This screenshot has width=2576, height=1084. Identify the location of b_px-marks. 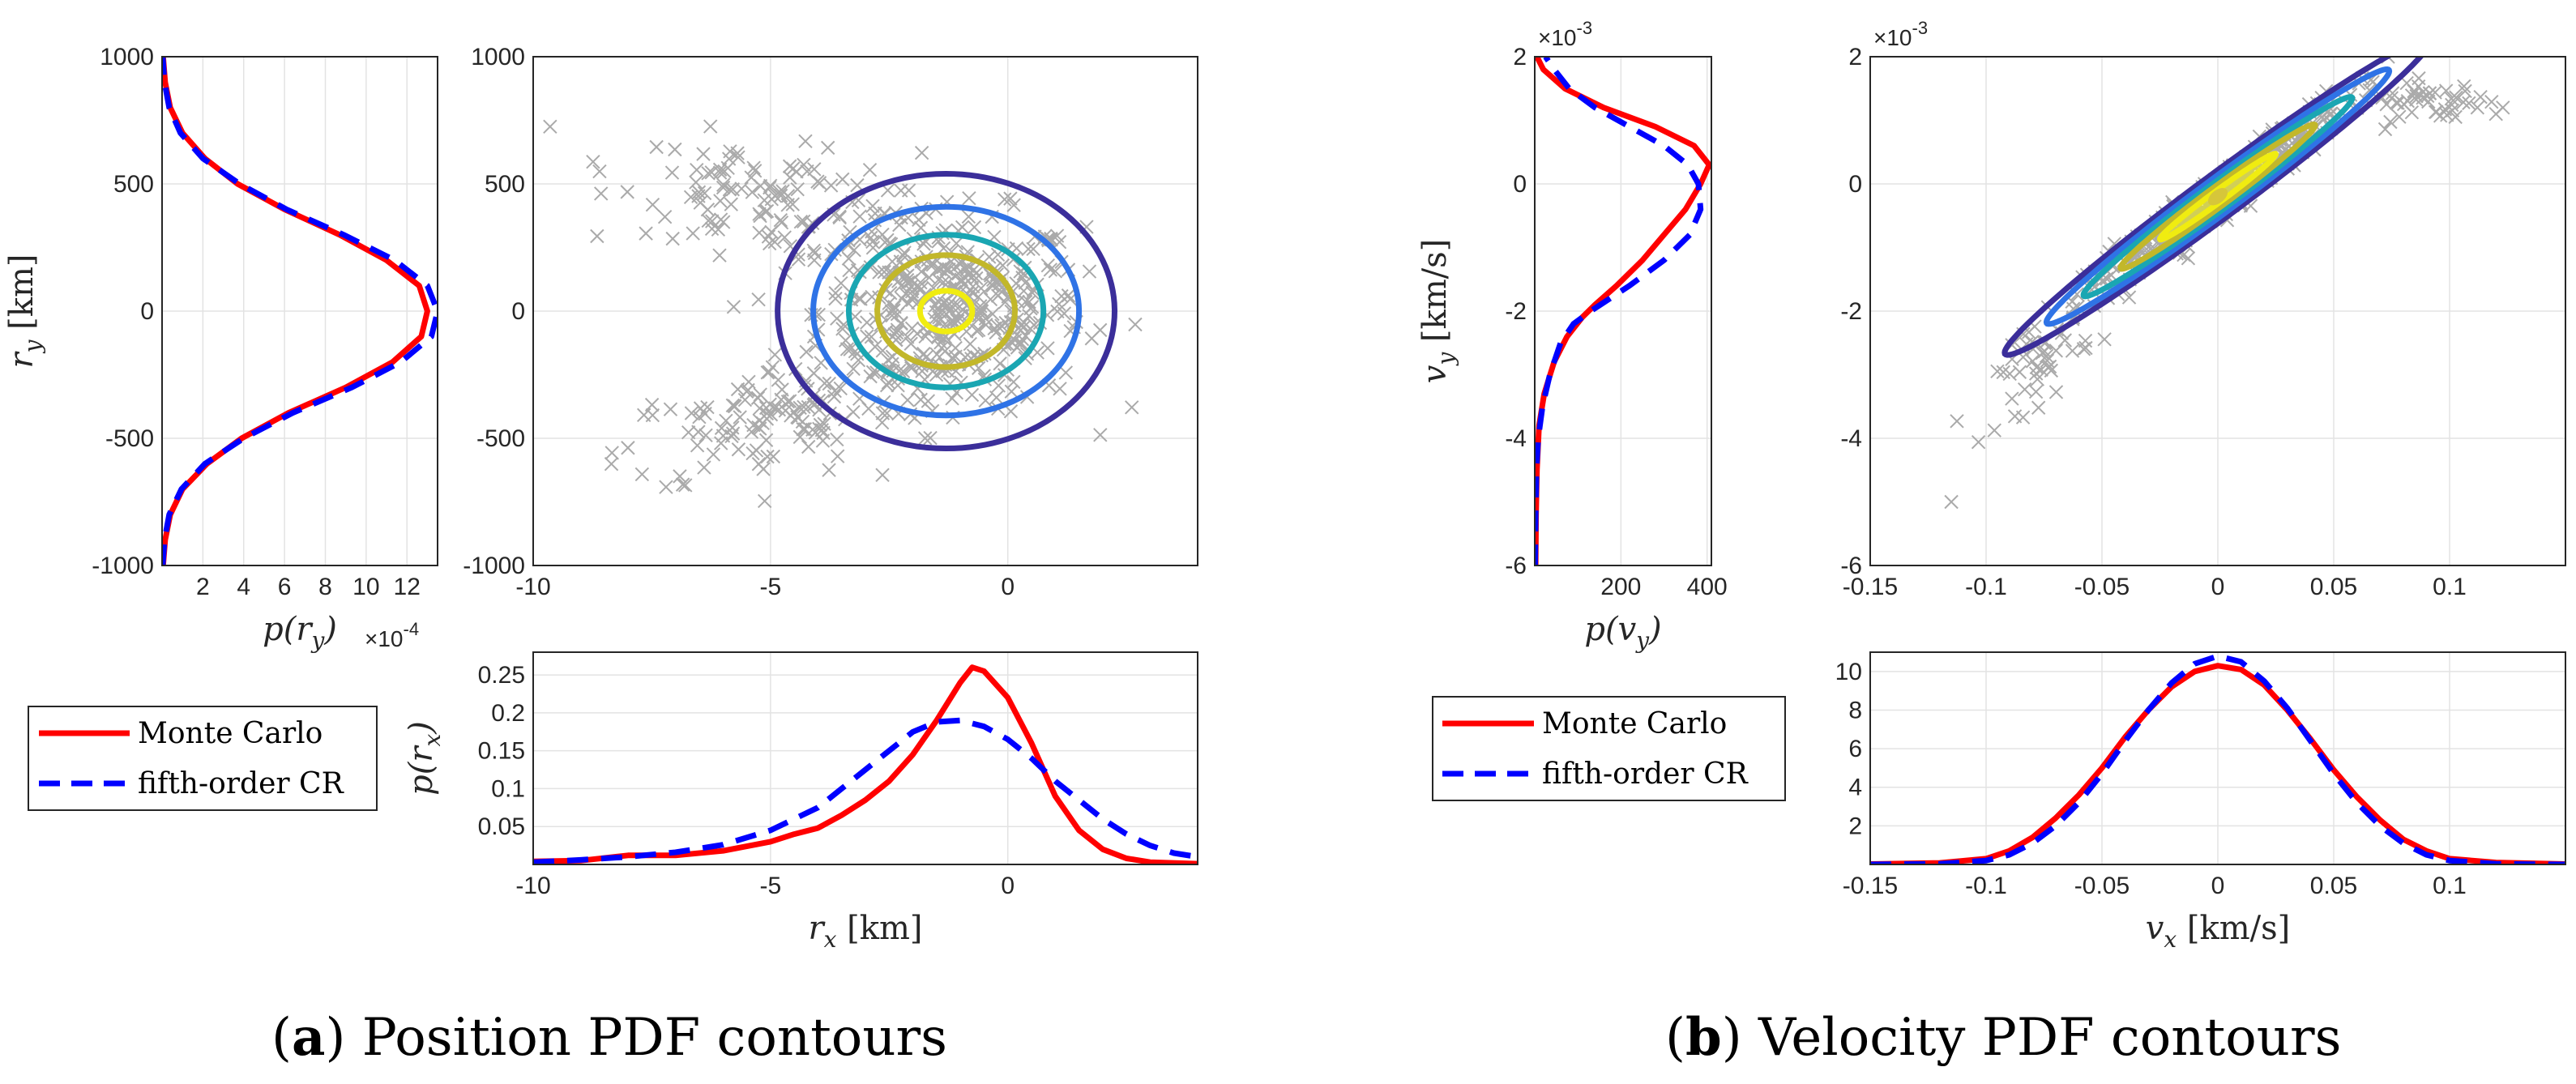
(2217, 759).